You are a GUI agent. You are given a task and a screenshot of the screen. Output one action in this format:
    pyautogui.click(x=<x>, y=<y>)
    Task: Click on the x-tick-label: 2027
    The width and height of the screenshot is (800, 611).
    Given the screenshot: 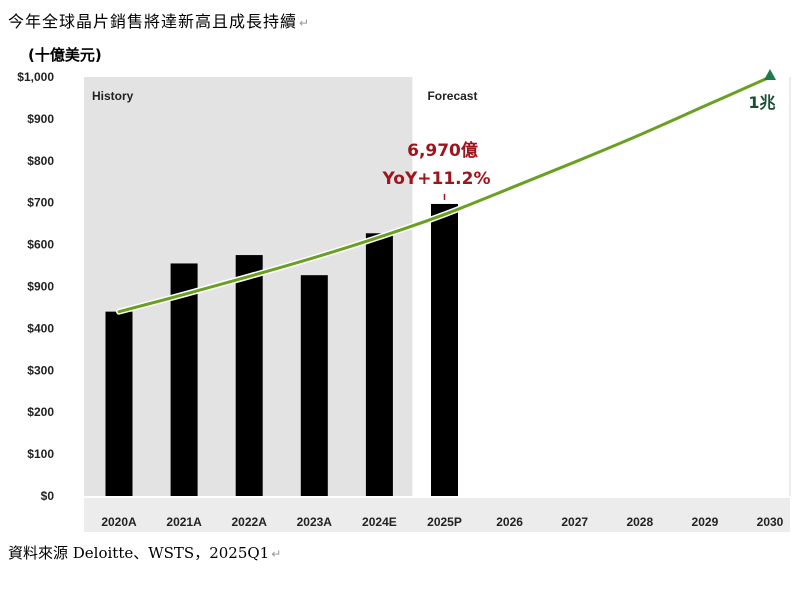 What is the action you would take?
    pyautogui.click(x=574, y=522)
    